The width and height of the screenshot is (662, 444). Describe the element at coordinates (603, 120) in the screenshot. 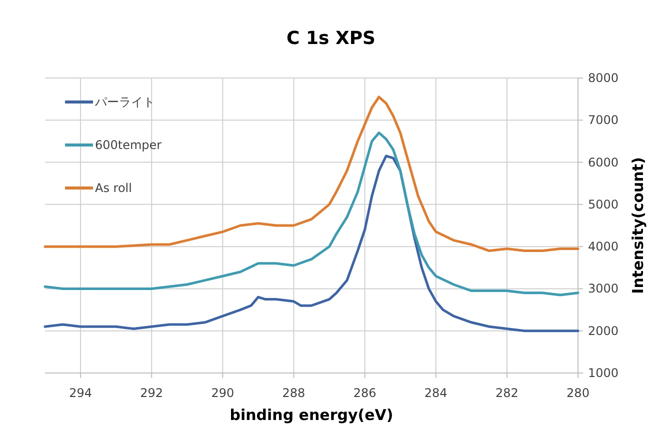

I see `y-tick-label: 7000` at that location.